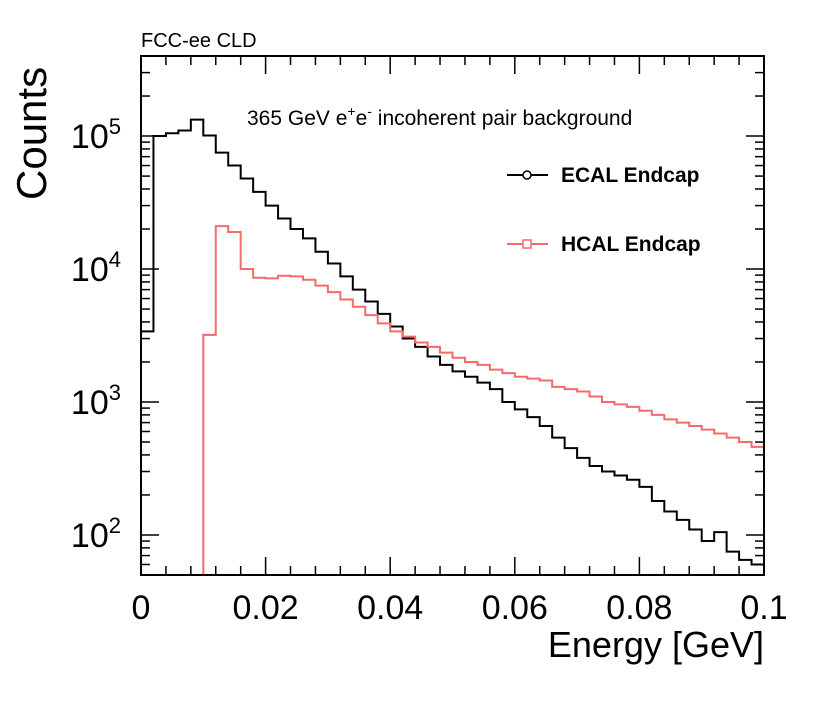  What do you see at coordinates (763, 608) in the screenshot?
I see `x-tick-label: 0.1` at bounding box center [763, 608].